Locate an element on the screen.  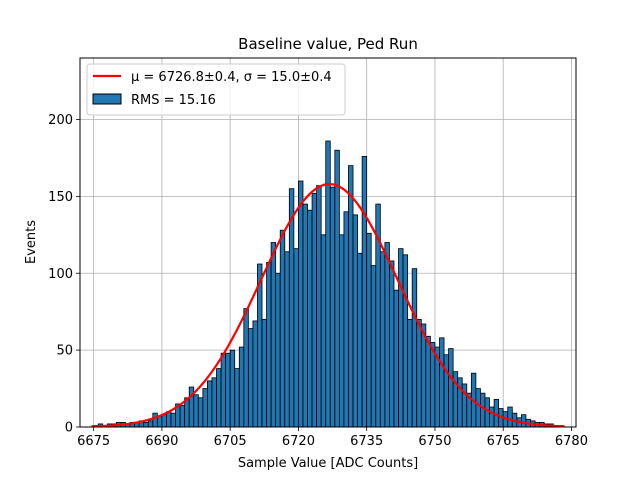
y-tick-label: 200 is located at coordinates (60, 120).